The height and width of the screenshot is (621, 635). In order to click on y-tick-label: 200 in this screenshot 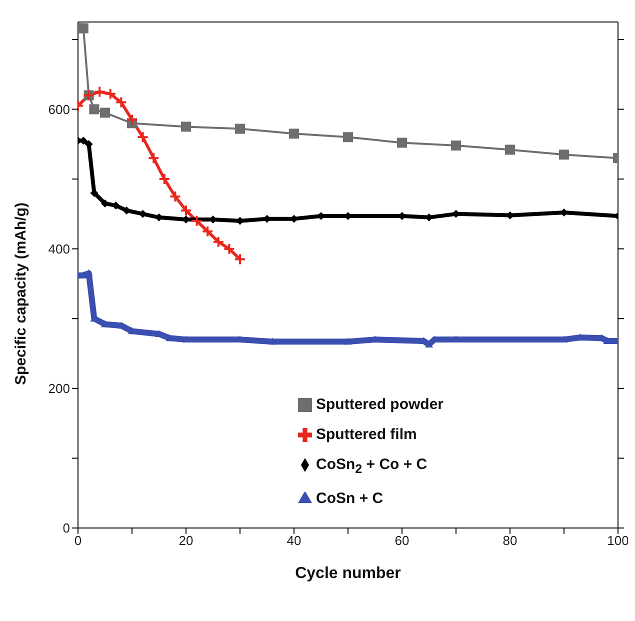, I will do `click(59, 388)`.